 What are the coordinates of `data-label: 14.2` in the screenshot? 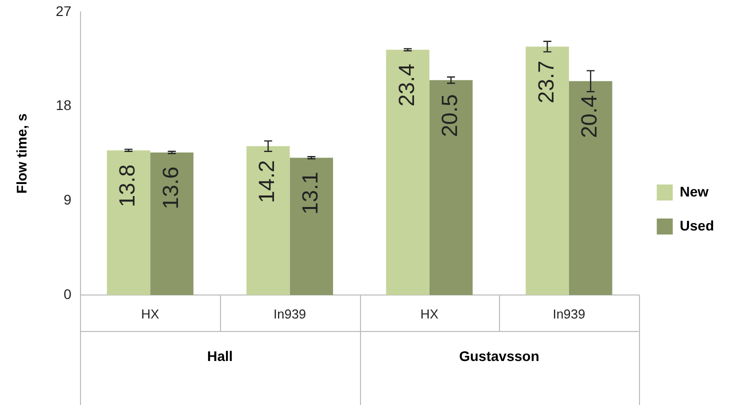 It's located at (267, 181).